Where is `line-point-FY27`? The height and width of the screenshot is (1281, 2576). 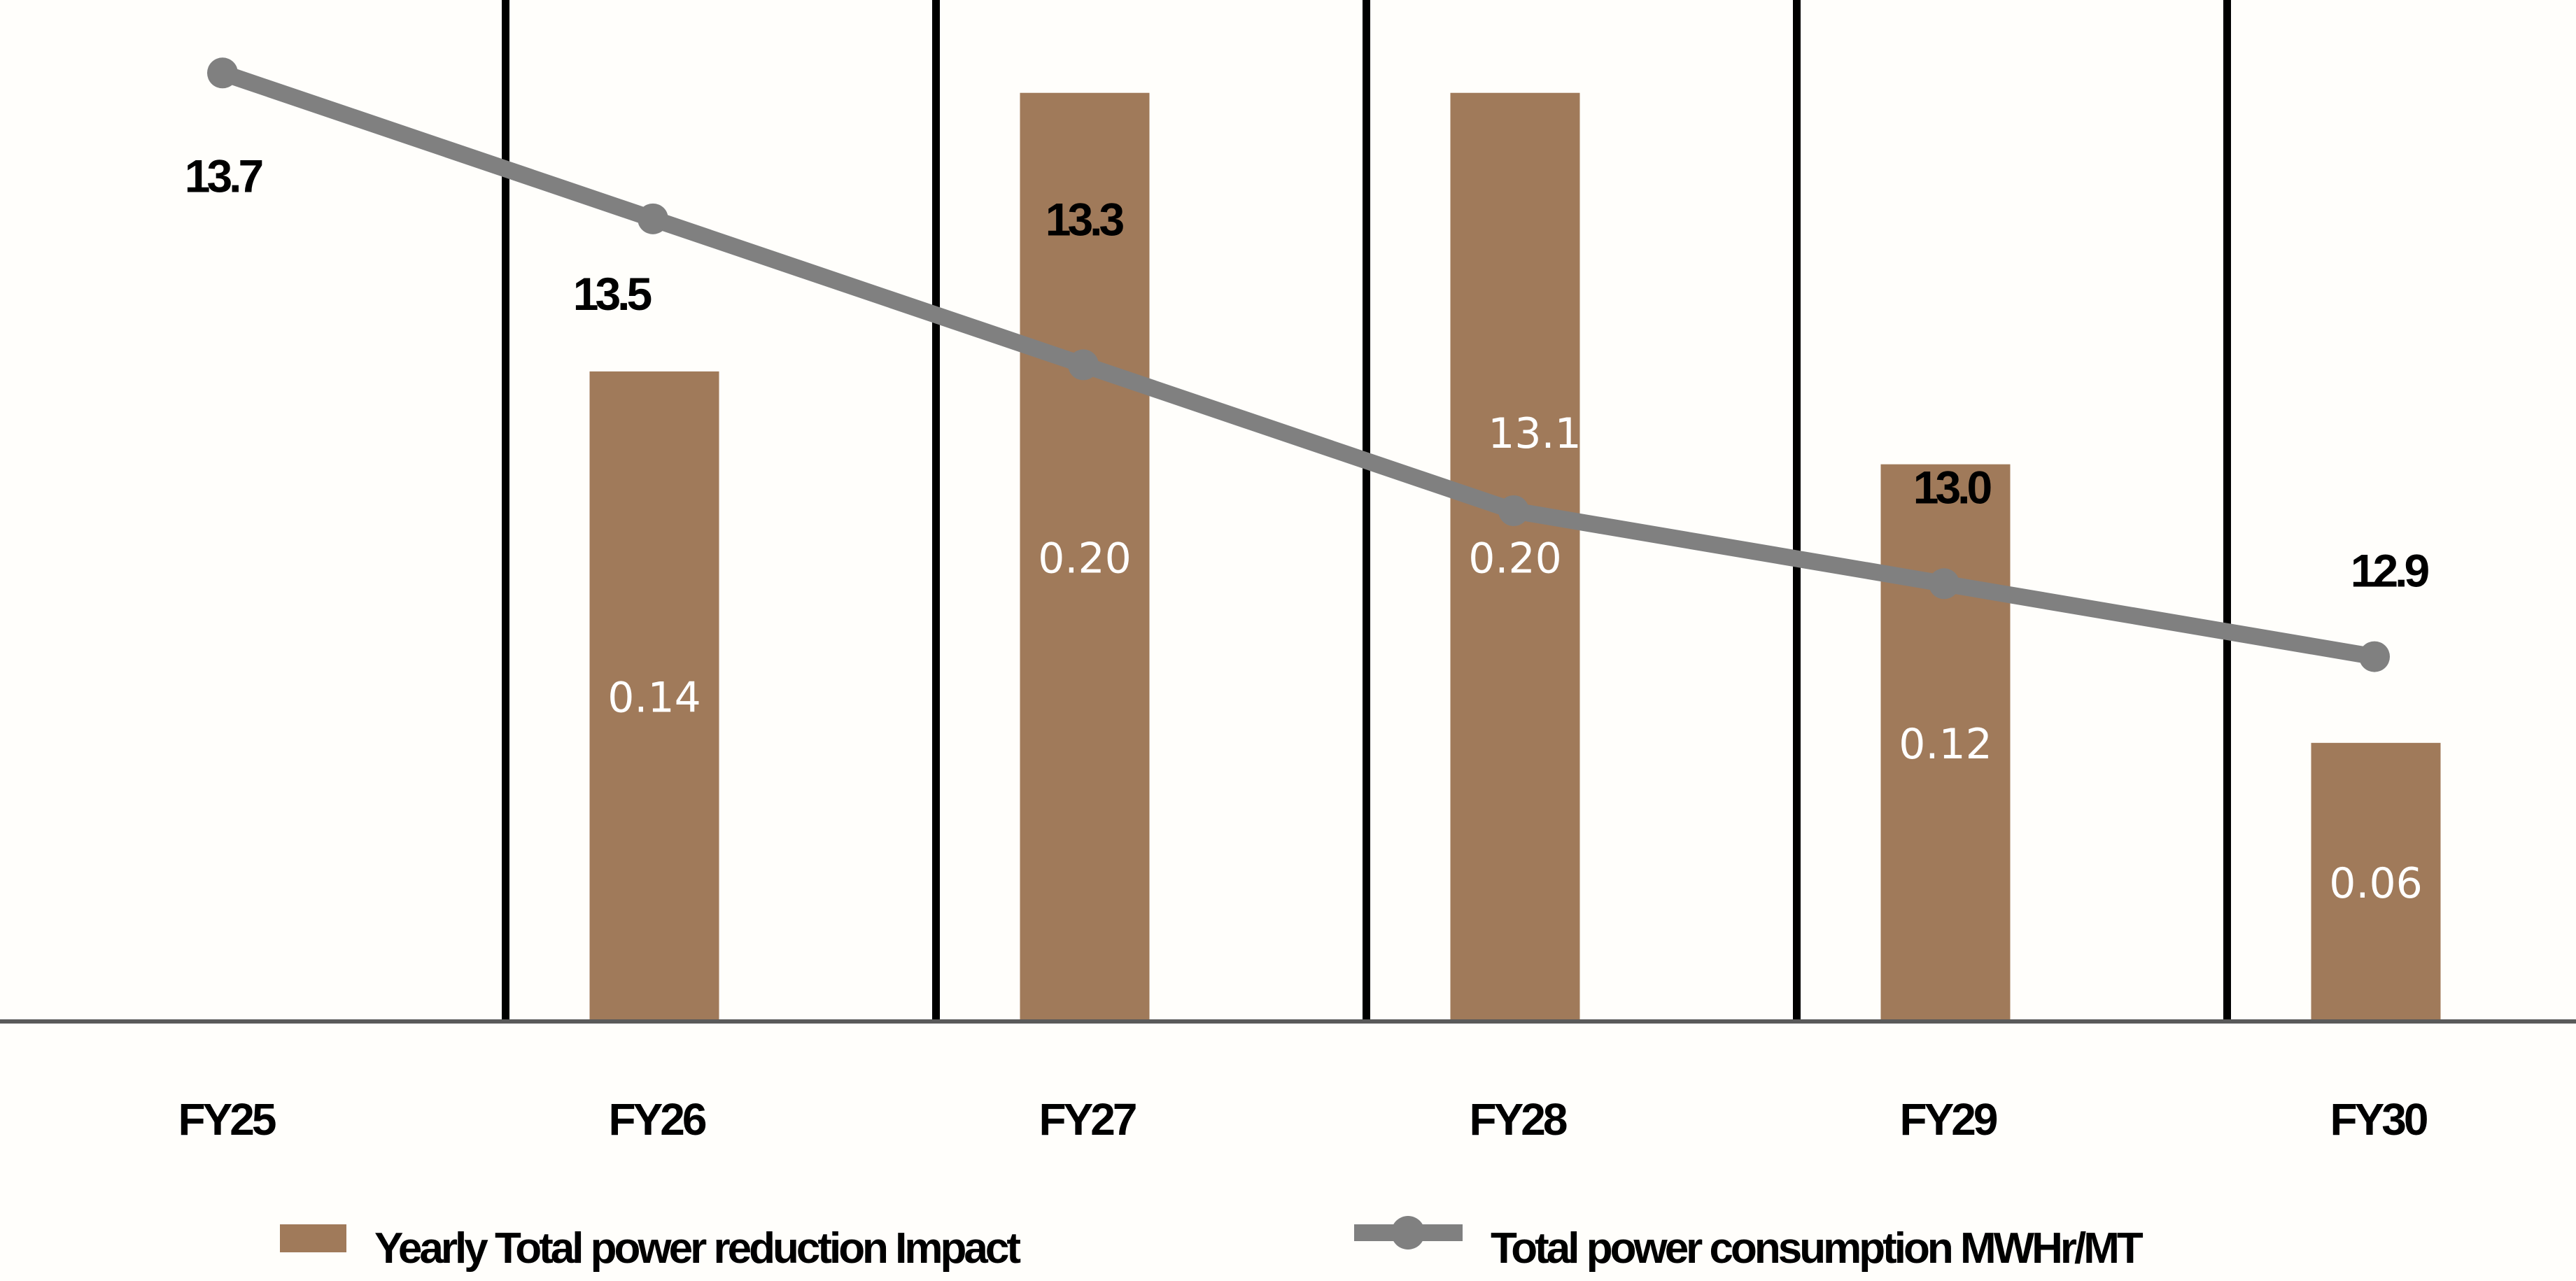
line-point-FY27 is located at coordinates (1083, 365).